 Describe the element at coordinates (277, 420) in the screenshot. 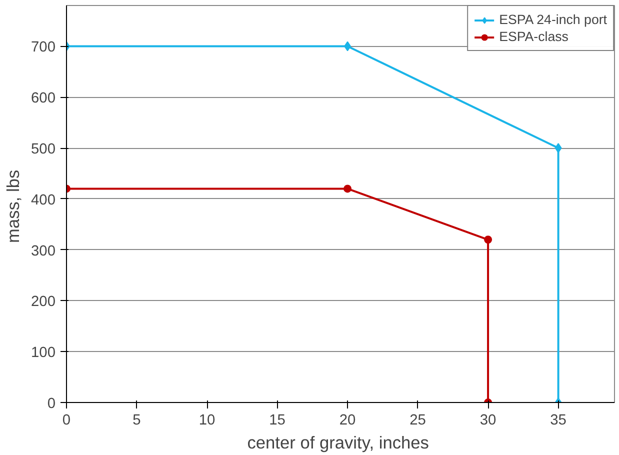

I see `x-tick-label: 15` at that location.